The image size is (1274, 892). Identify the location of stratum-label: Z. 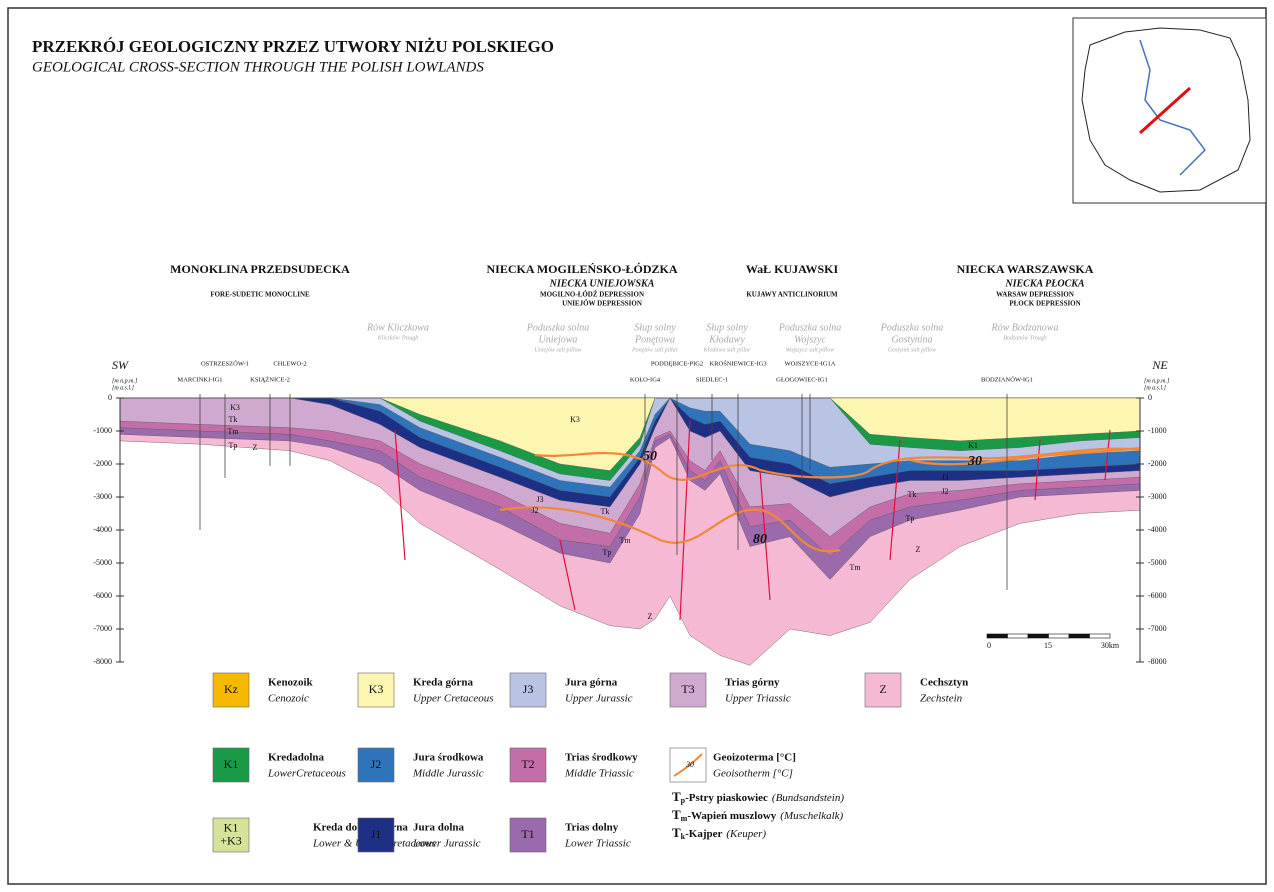
(650, 616).